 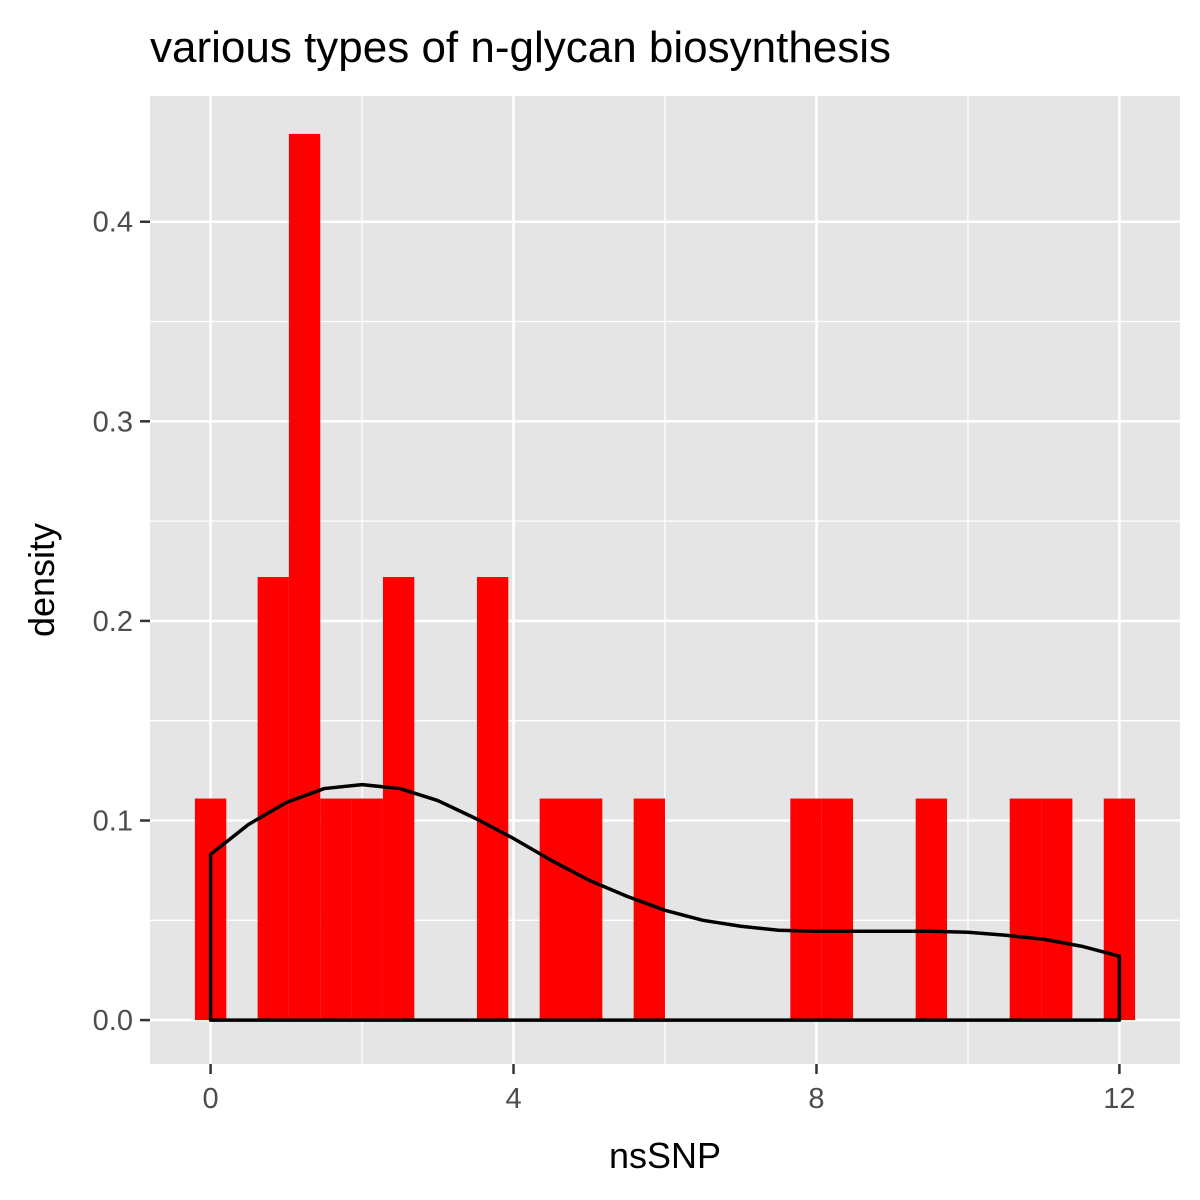 I want to click on x-tick-label: 4, so click(x=513, y=1099).